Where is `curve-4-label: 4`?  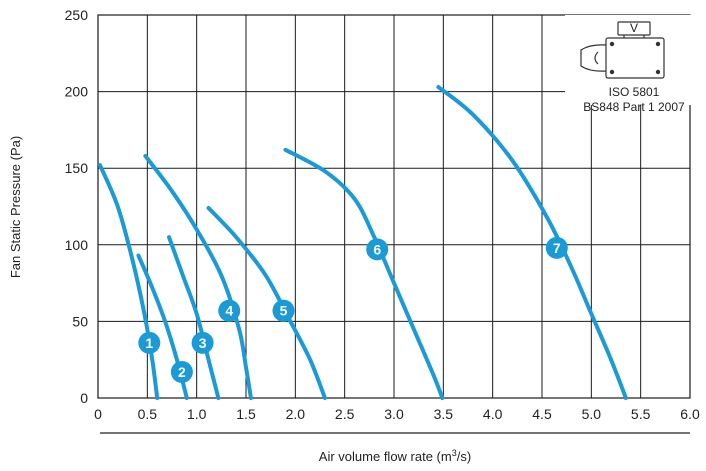
curve-4-label: 4 is located at coordinates (229, 311).